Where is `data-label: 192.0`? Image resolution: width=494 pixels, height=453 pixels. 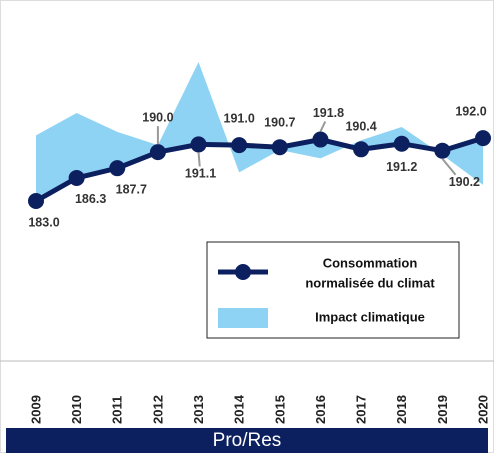
data-label: 192.0 is located at coordinates (470, 111).